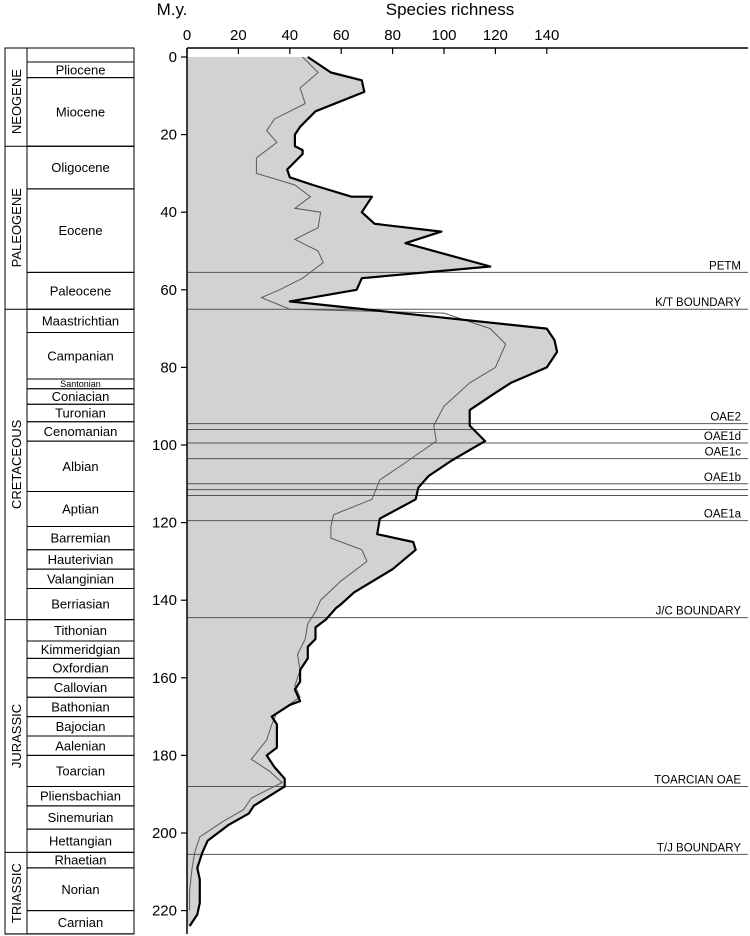 Image resolution: width=750 pixels, height=936 pixels. What do you see at coordinates (725, 266) in the screenshot?
I see `event-label: PETM` at bounding box center [725, 266].